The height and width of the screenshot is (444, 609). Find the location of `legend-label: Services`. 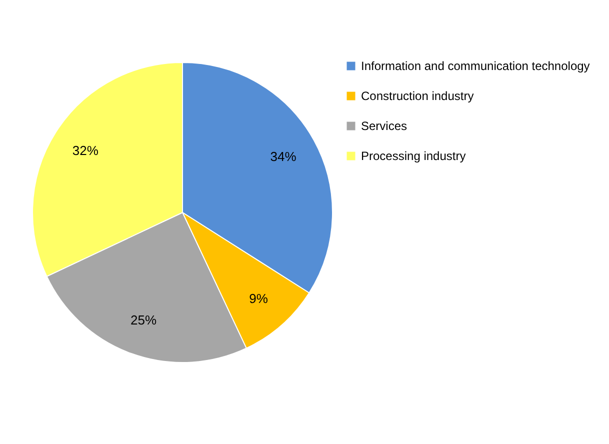

legend-label: Services is located at coordinates (384, 126).